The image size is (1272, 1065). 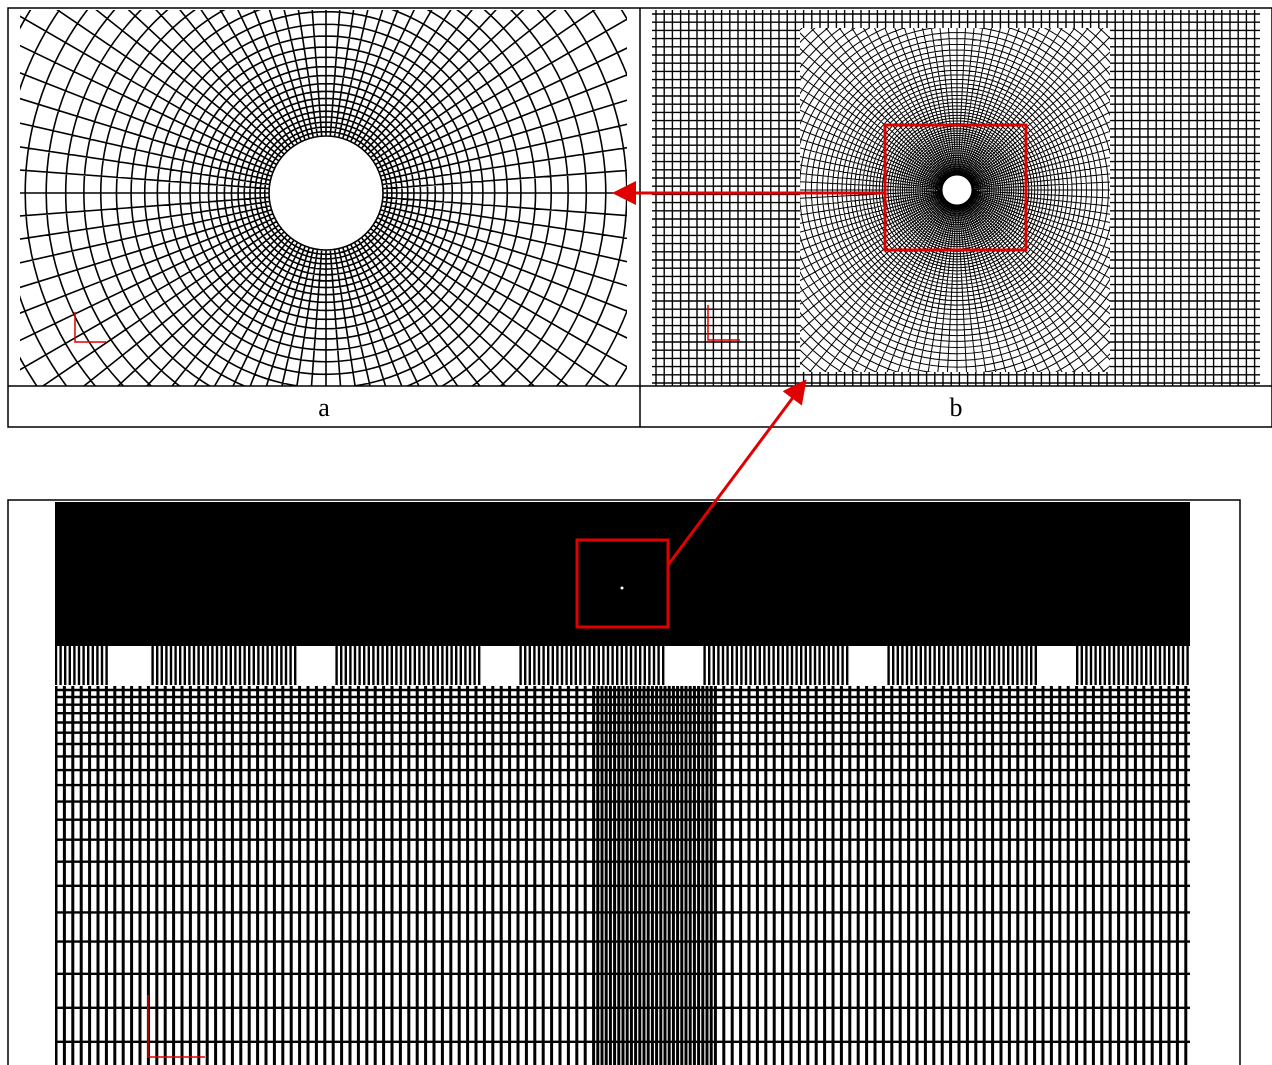 I want to click on dense-region, so click(x=622, y=571).